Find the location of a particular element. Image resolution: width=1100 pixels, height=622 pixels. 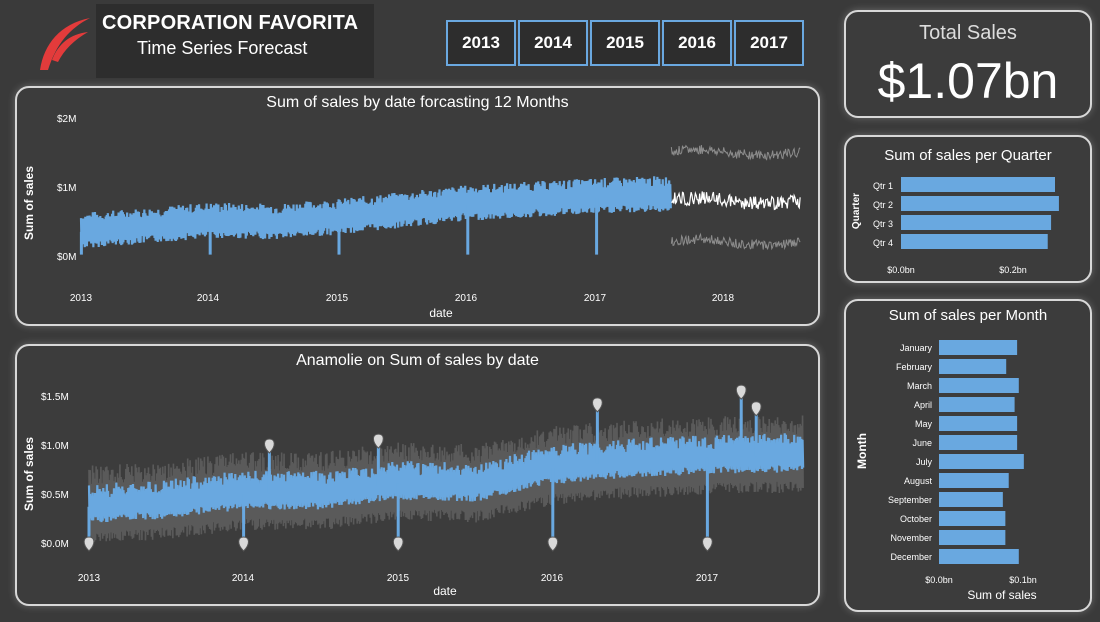

forecast-plot-area is located at coordinates (440, 199).